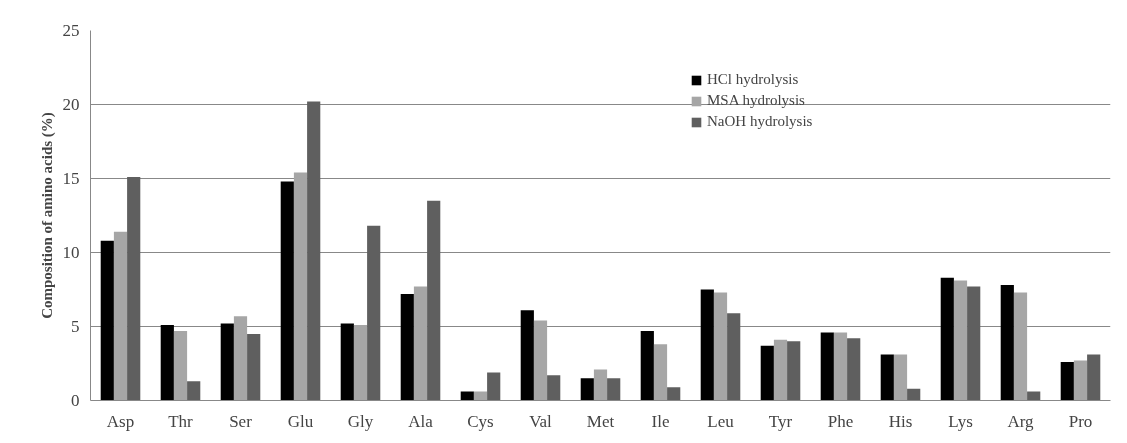  Describe the element at coordinates (753, 79) in the screenshot. I see `legend-label: HCl hydrolysis` at that location.